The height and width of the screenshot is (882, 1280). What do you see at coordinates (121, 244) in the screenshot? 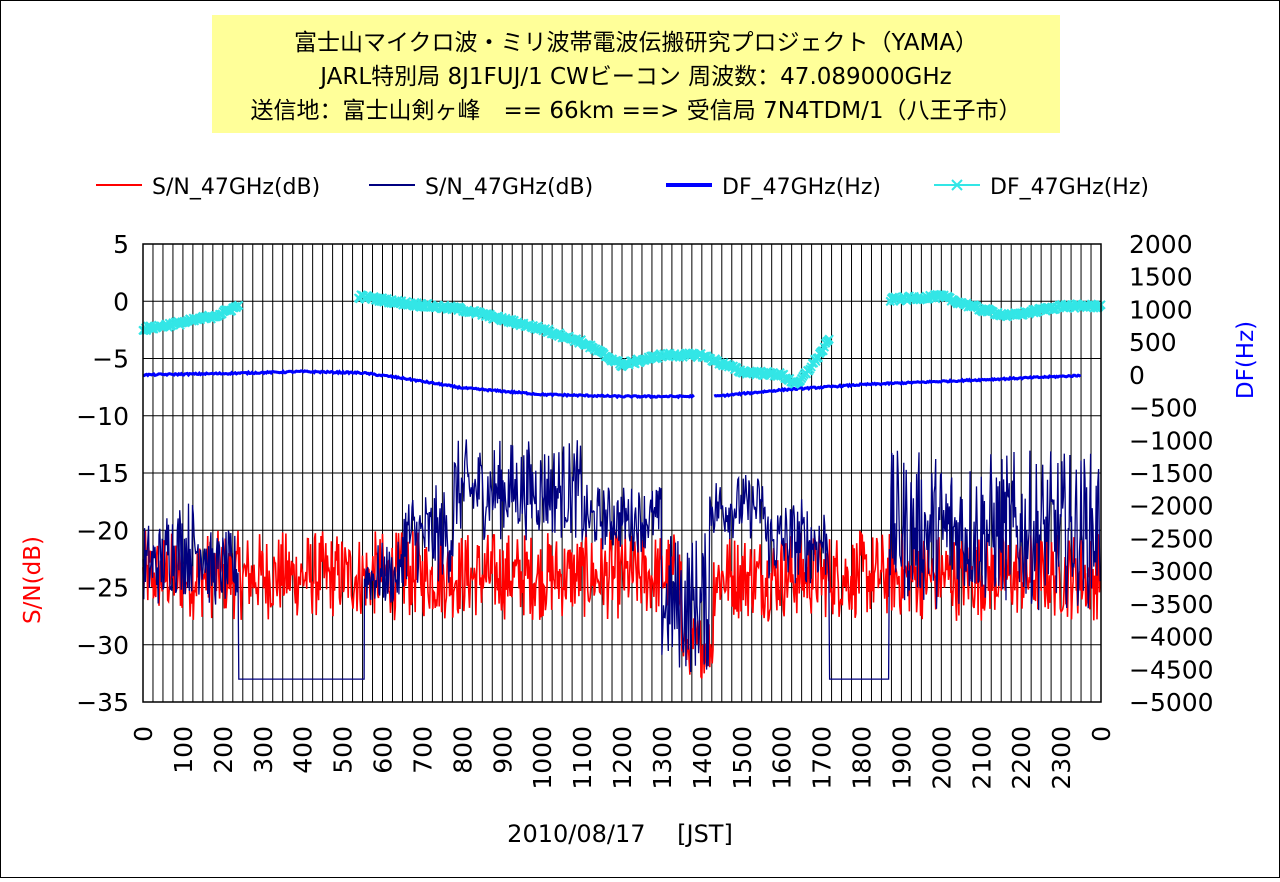
I see `y-tick-label-left: 5` at bounding box center [121, 244].